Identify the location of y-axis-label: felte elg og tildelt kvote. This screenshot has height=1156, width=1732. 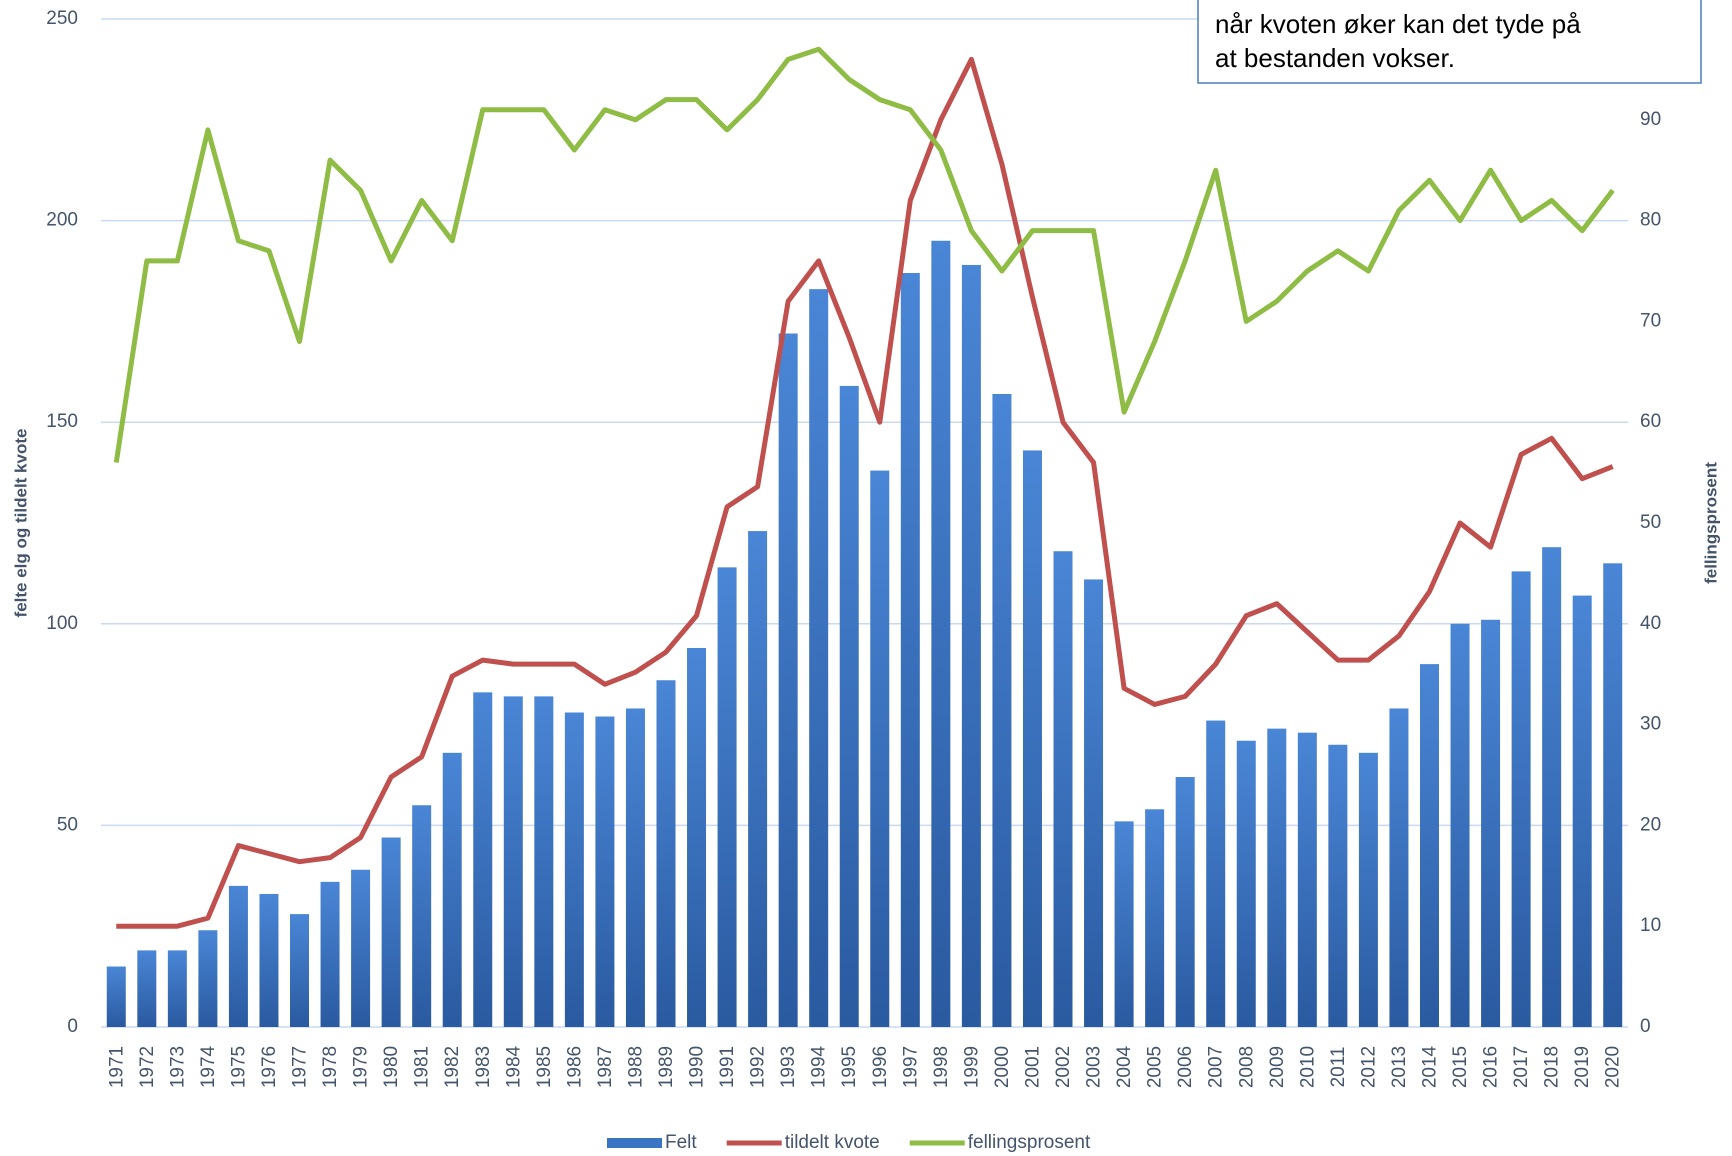
(20, 523).